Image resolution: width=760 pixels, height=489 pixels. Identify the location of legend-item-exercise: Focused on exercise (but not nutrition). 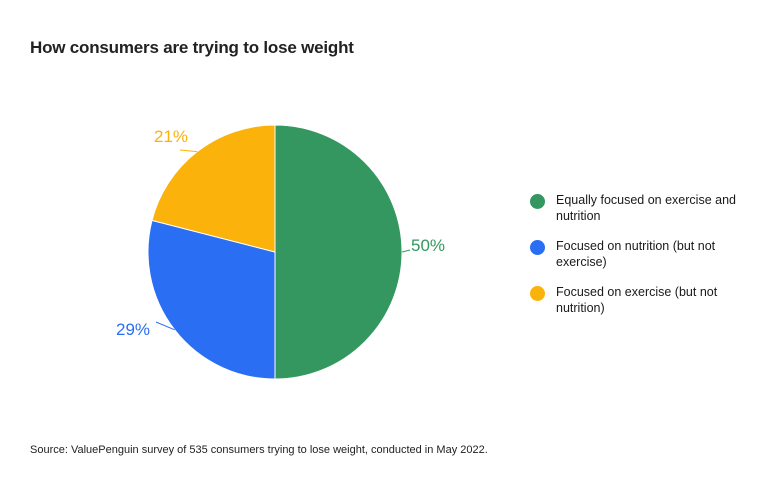
(635, 300).